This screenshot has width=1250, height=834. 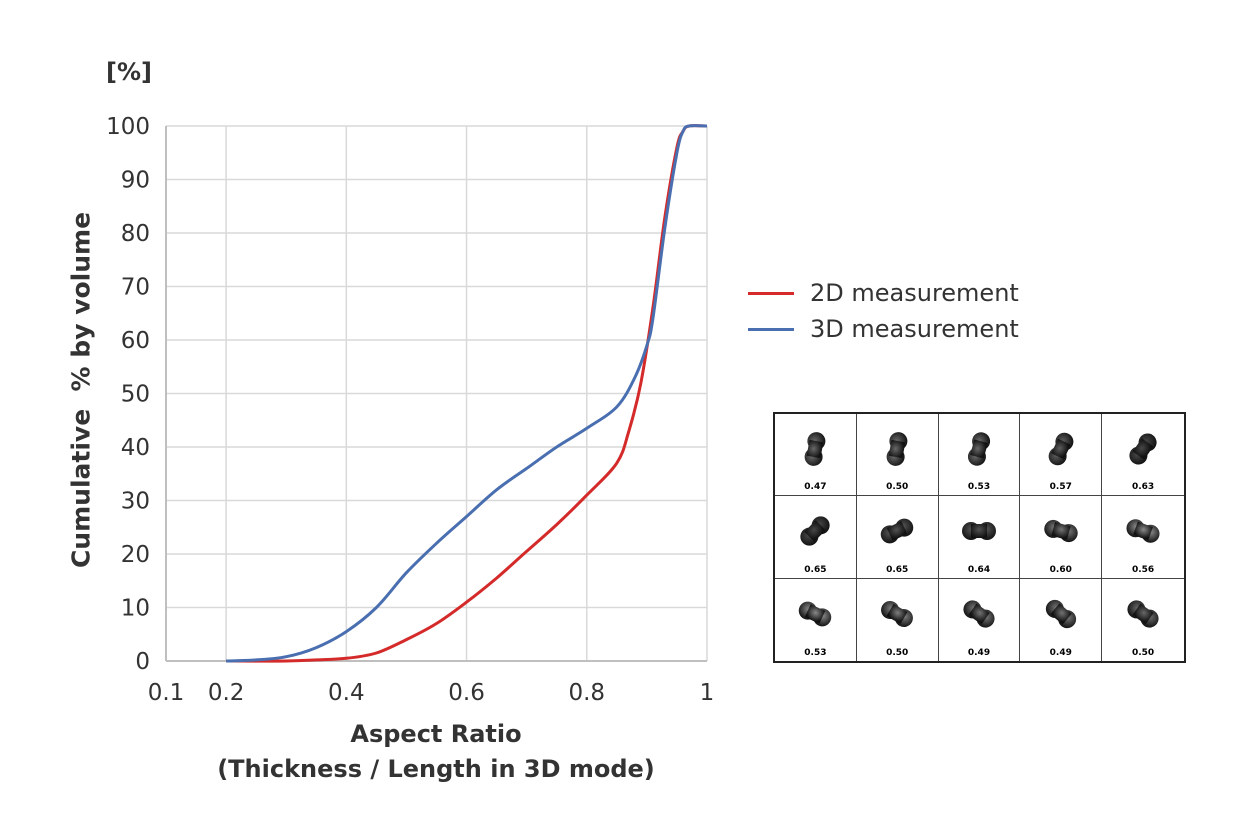 I want to click on particle-thumbnail: 0.57, so click(x=1061, y=455).